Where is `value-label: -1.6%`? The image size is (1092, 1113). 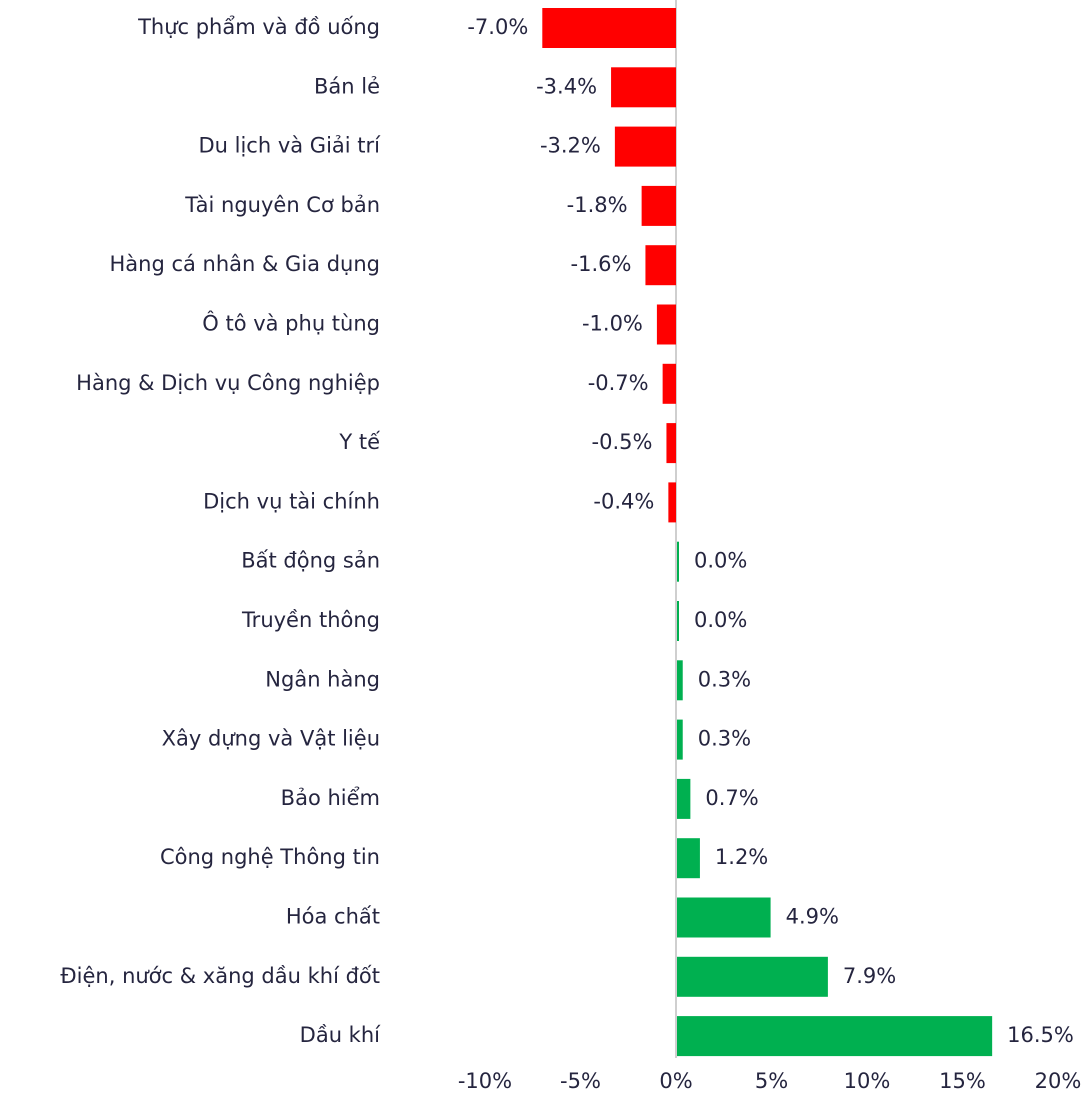 value-label: -1.6% is located at coordinates (601, 264).